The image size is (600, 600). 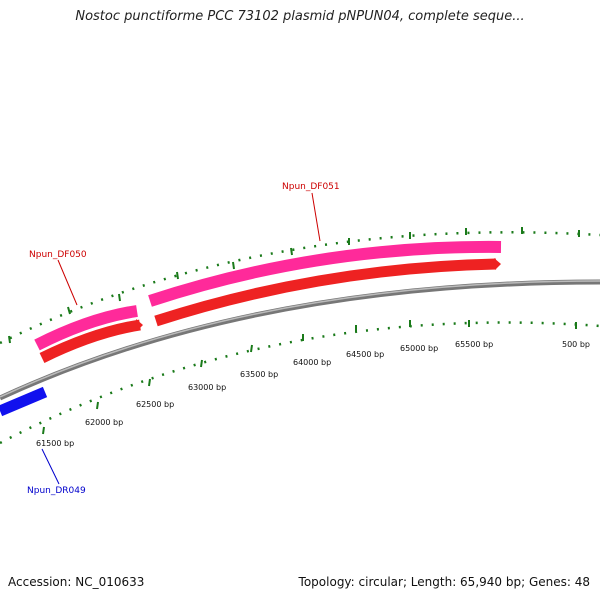 I want to click on accession-text: Accession: NC_010633, so click(x=76, y=582).